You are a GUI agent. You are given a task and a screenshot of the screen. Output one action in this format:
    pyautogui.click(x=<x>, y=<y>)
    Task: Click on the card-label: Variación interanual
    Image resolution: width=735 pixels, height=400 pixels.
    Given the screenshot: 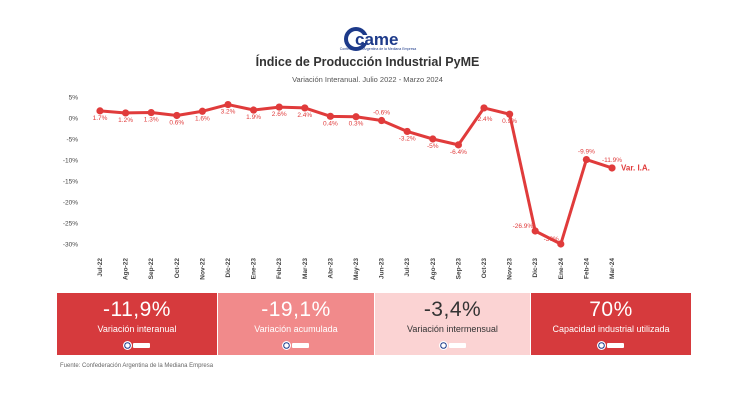 What is the action you would take?
    pyautogui.click(x=137, y=329)
    